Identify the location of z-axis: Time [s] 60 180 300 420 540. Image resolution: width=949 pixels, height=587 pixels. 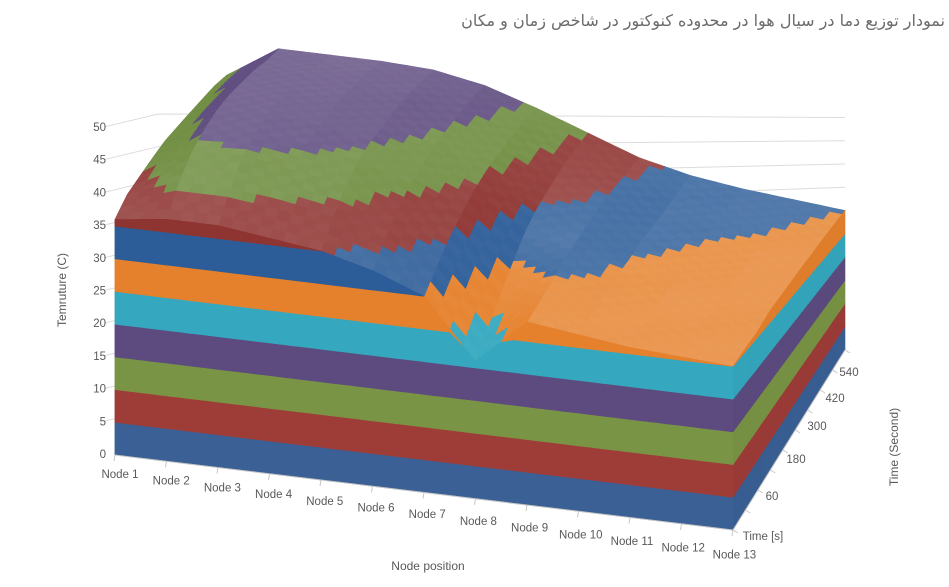
(801, 455).